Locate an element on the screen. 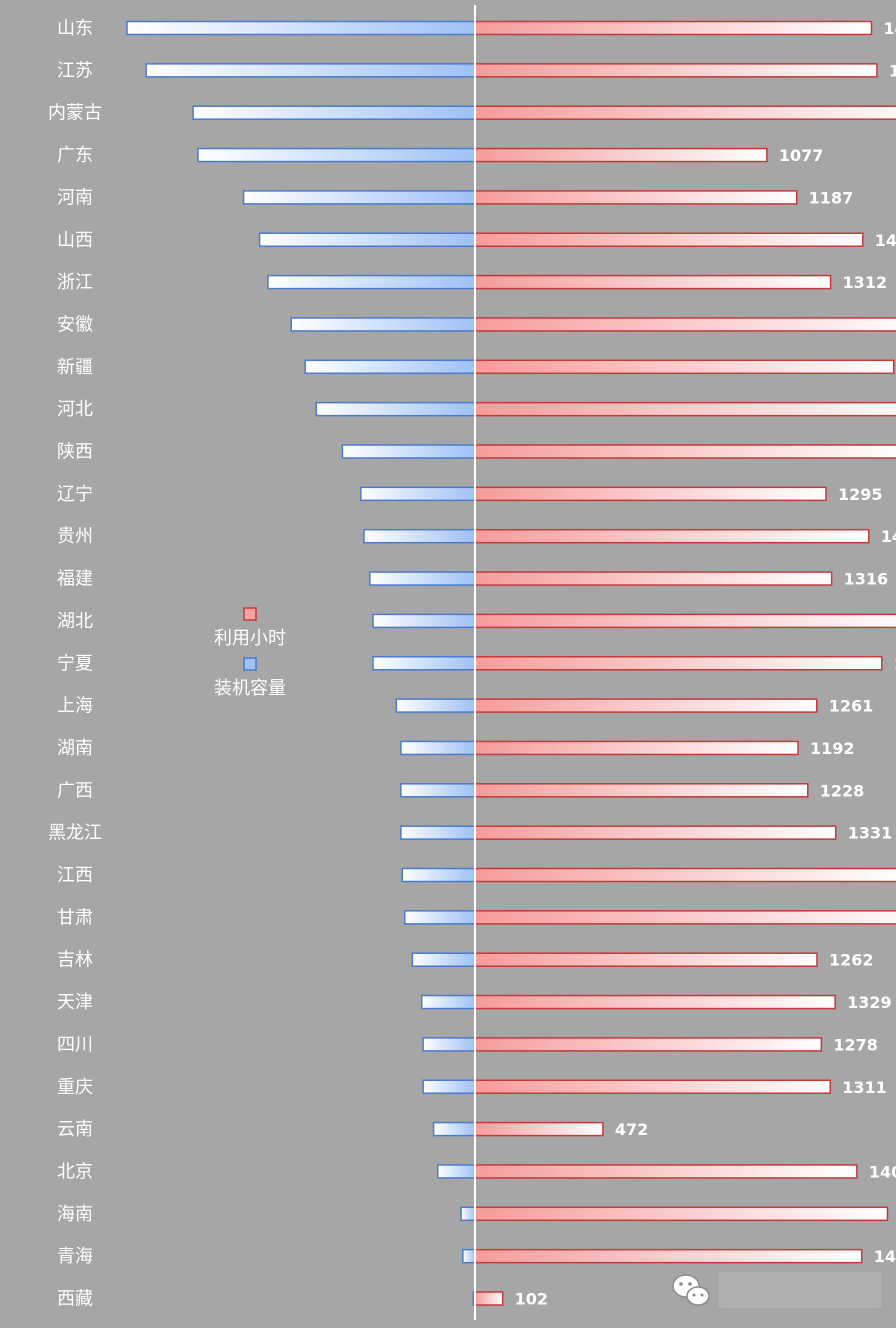 Image resolution: width=896 pixels, height=1328 pixels. category-label: 安徽 is located at coordinates (75, 324).